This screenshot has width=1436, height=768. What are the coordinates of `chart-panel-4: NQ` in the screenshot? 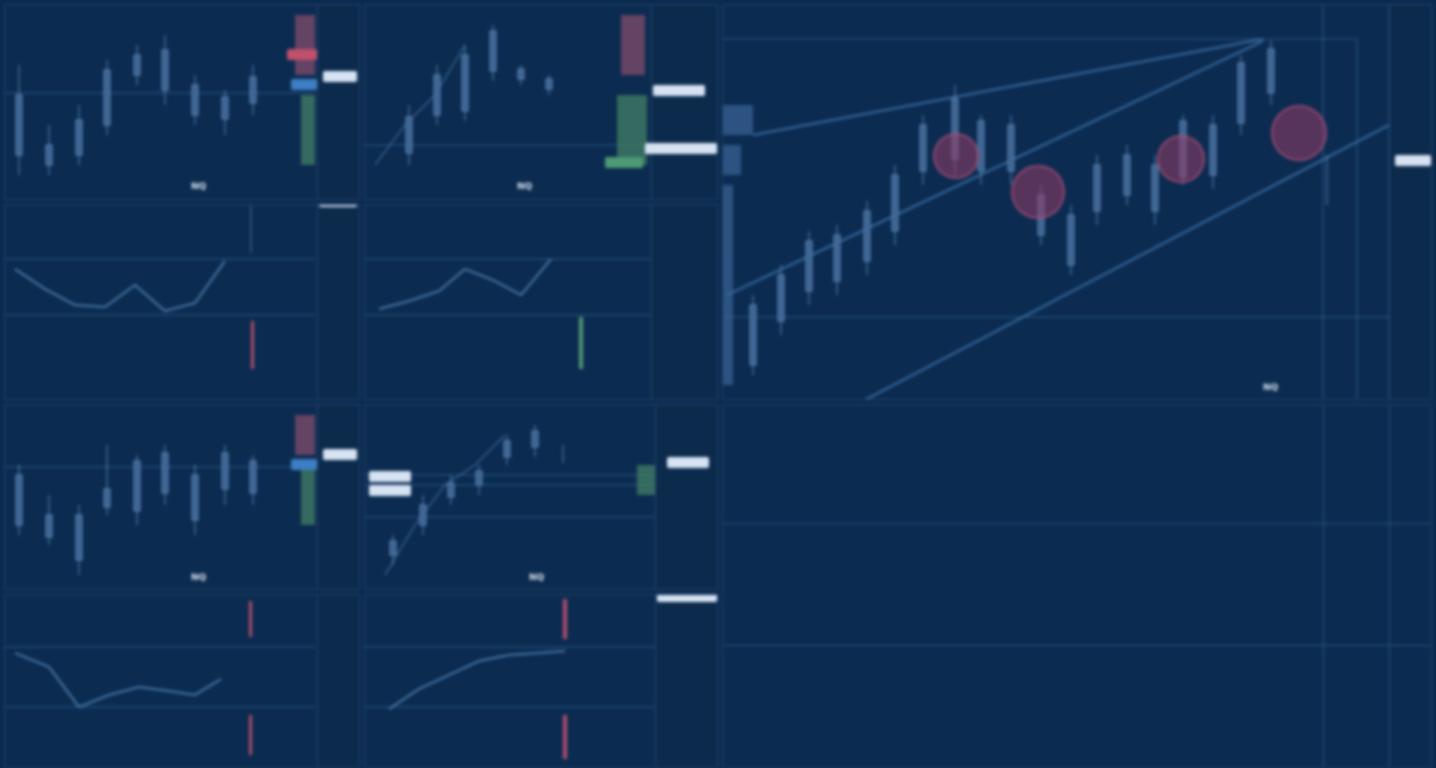 It's located at (541, 497).